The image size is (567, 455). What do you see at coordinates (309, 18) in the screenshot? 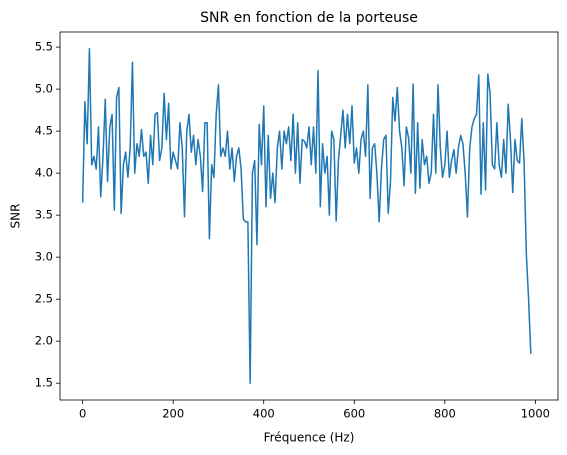
I see `chart-title: SNR en fonction de la porteuse` at bounding box center [309, 18].